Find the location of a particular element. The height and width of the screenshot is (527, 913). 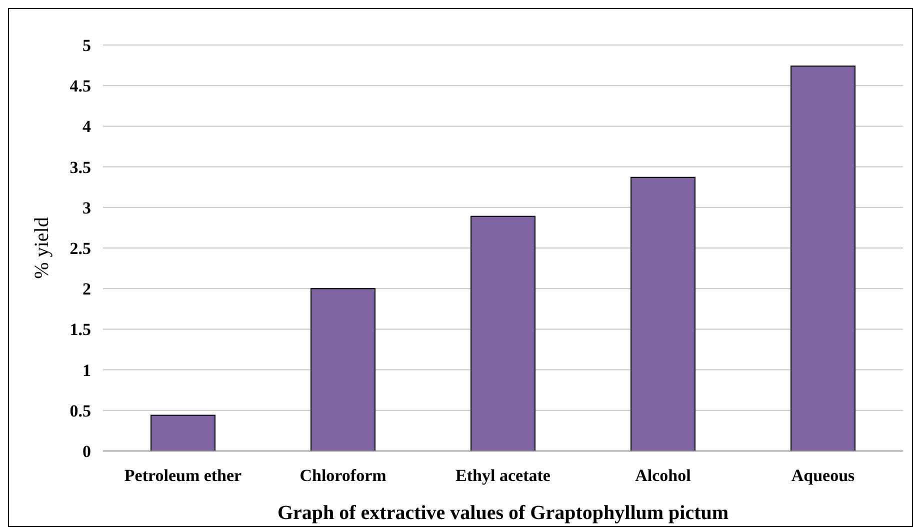

y-tick-label: 3 is located at coordinates (86, 208).